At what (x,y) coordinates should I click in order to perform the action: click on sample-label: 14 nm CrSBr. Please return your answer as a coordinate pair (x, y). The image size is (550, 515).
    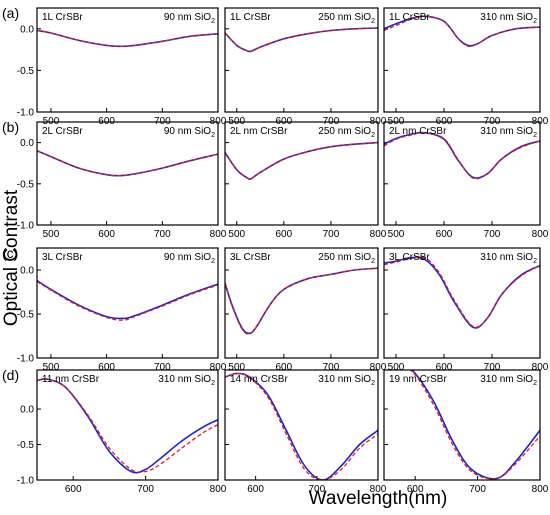
    Looking at the image, I should click on (259, 379).